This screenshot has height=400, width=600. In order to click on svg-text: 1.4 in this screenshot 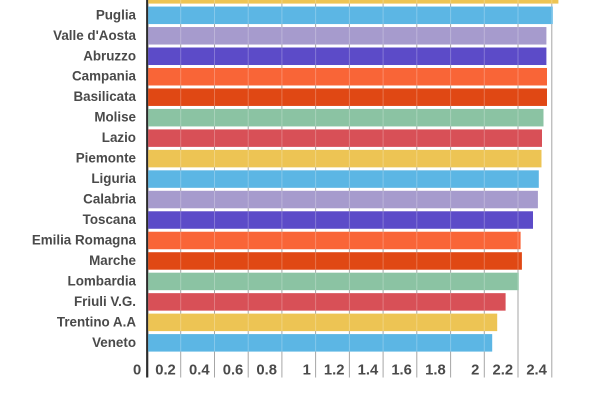, I will do `click(368, 371)`.